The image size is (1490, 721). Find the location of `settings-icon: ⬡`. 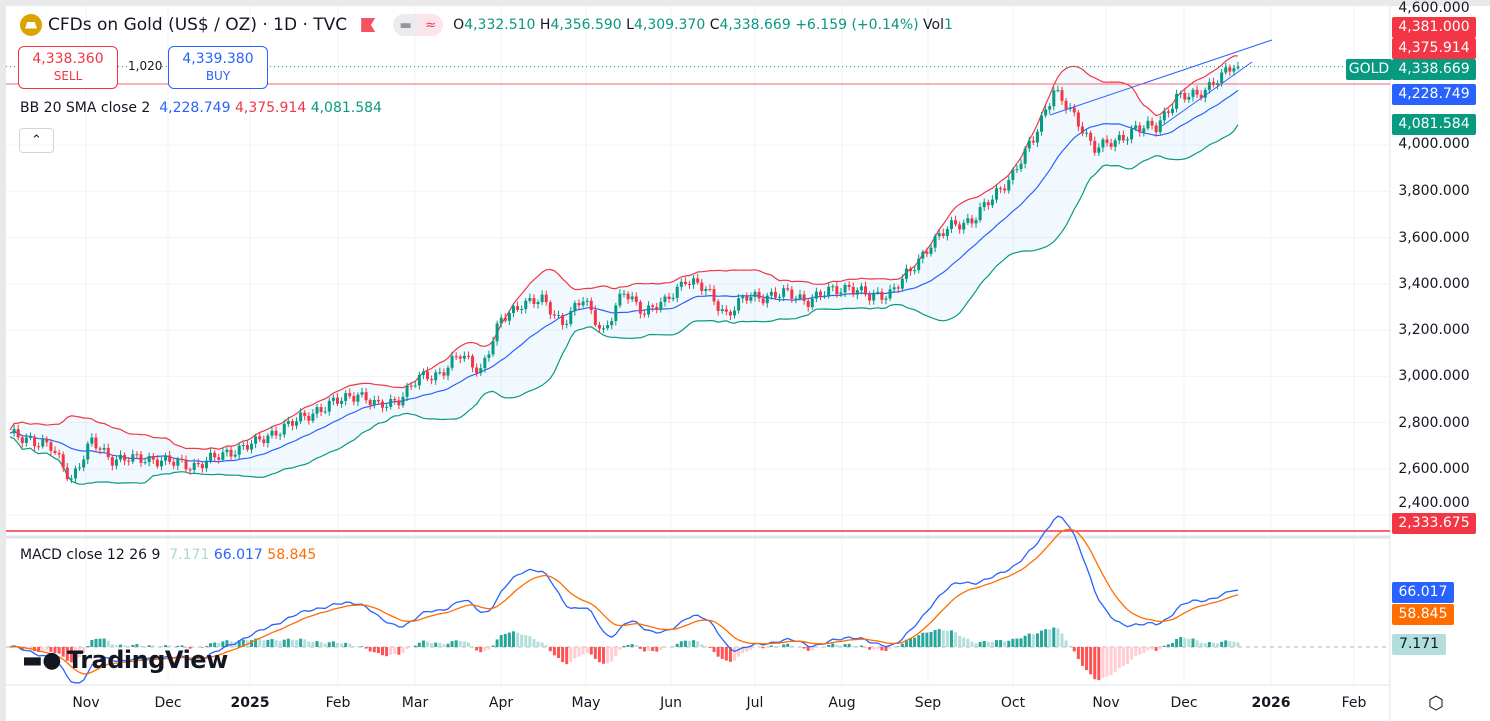

settings-icon: ⬡ is located at coordinates (1436, 703).